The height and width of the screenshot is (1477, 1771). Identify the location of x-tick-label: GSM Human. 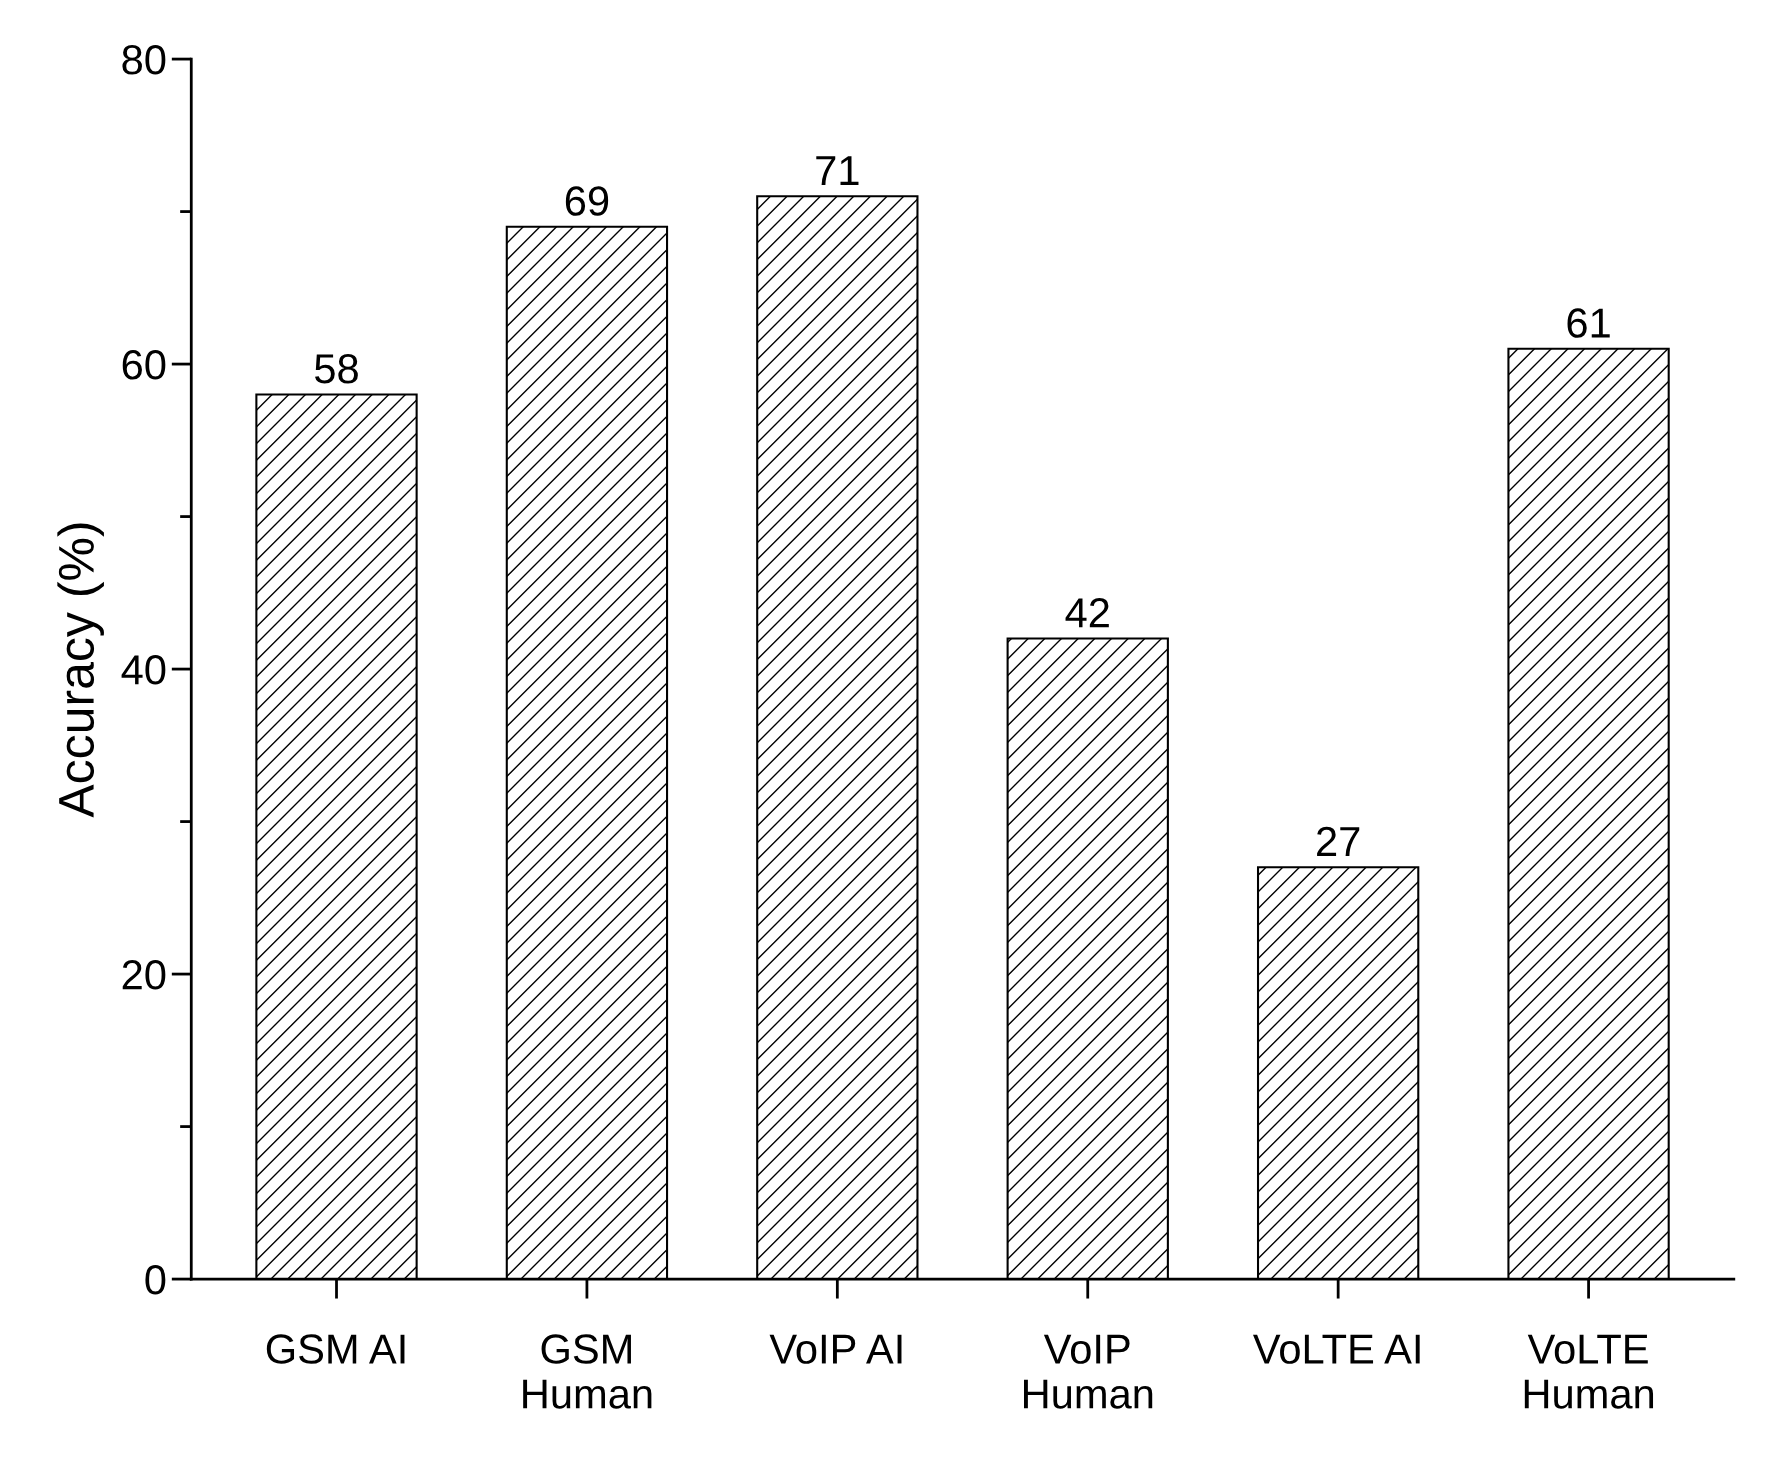
(587, 1371).